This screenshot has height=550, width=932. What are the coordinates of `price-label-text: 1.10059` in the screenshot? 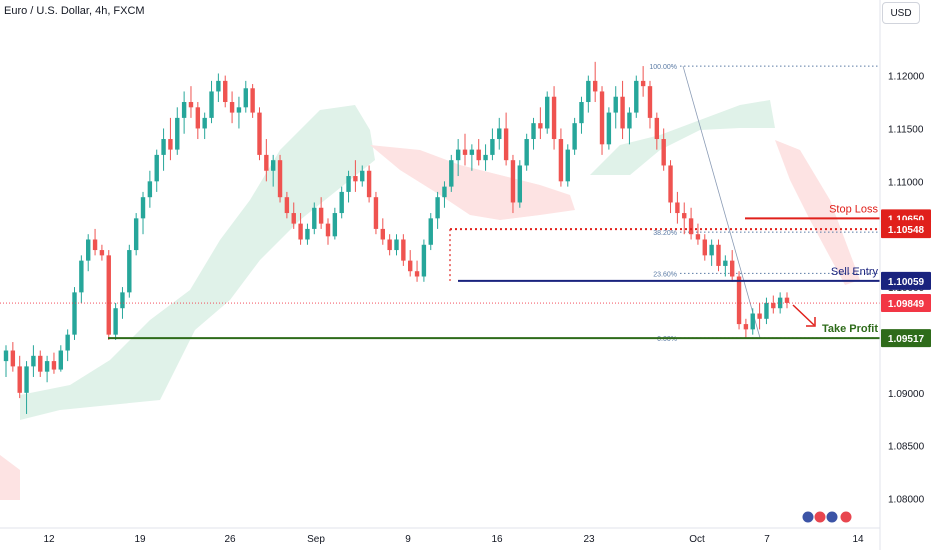 It's located at (906, 282).